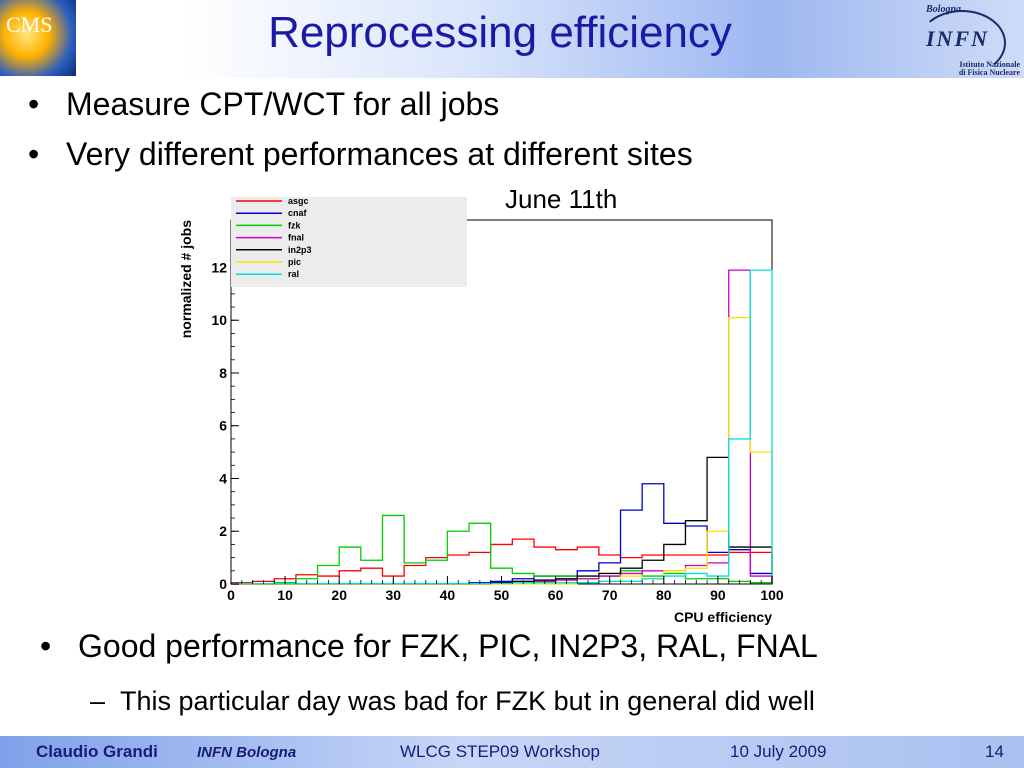 The image size is (1024, 768). I want to click on cms-logo: CMS, so click(38, 38).